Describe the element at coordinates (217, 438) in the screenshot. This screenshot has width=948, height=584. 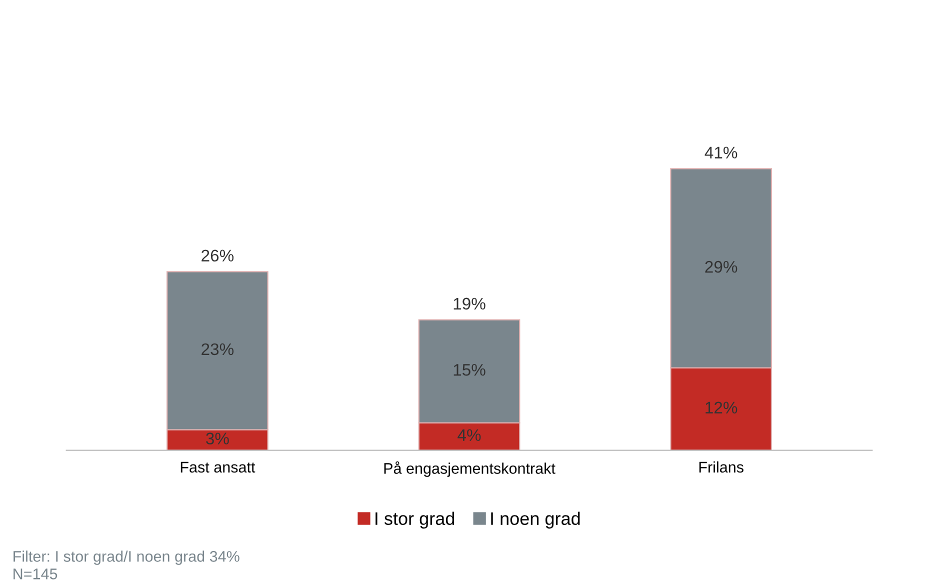
I see `data-label: 3%` at that location.